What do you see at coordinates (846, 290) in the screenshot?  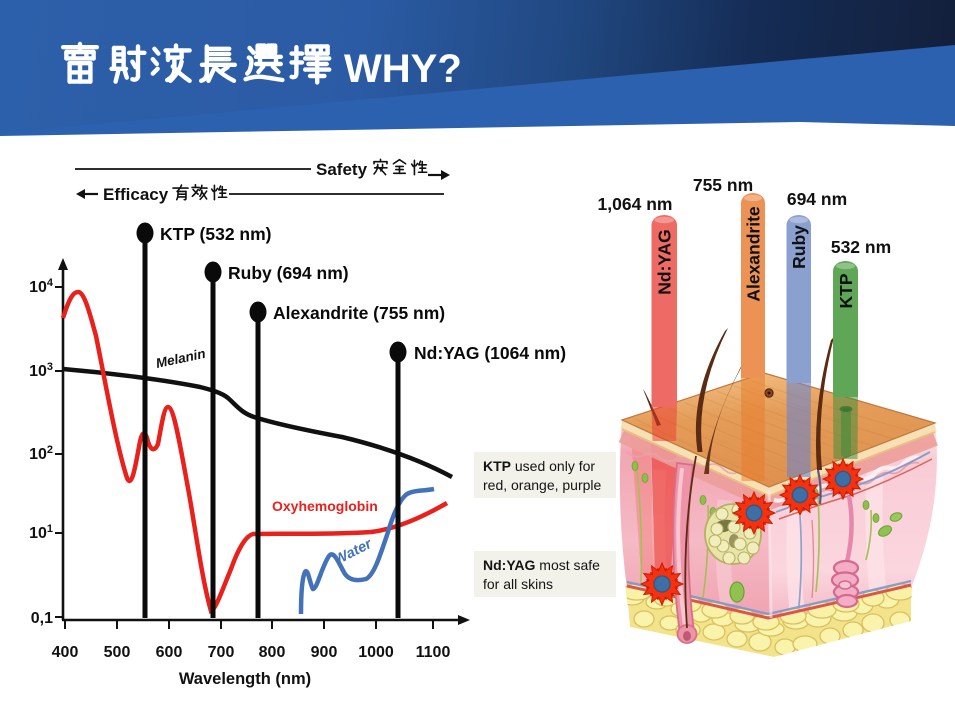 I see `svg-text: KTP` at bounding box center [846, 290].